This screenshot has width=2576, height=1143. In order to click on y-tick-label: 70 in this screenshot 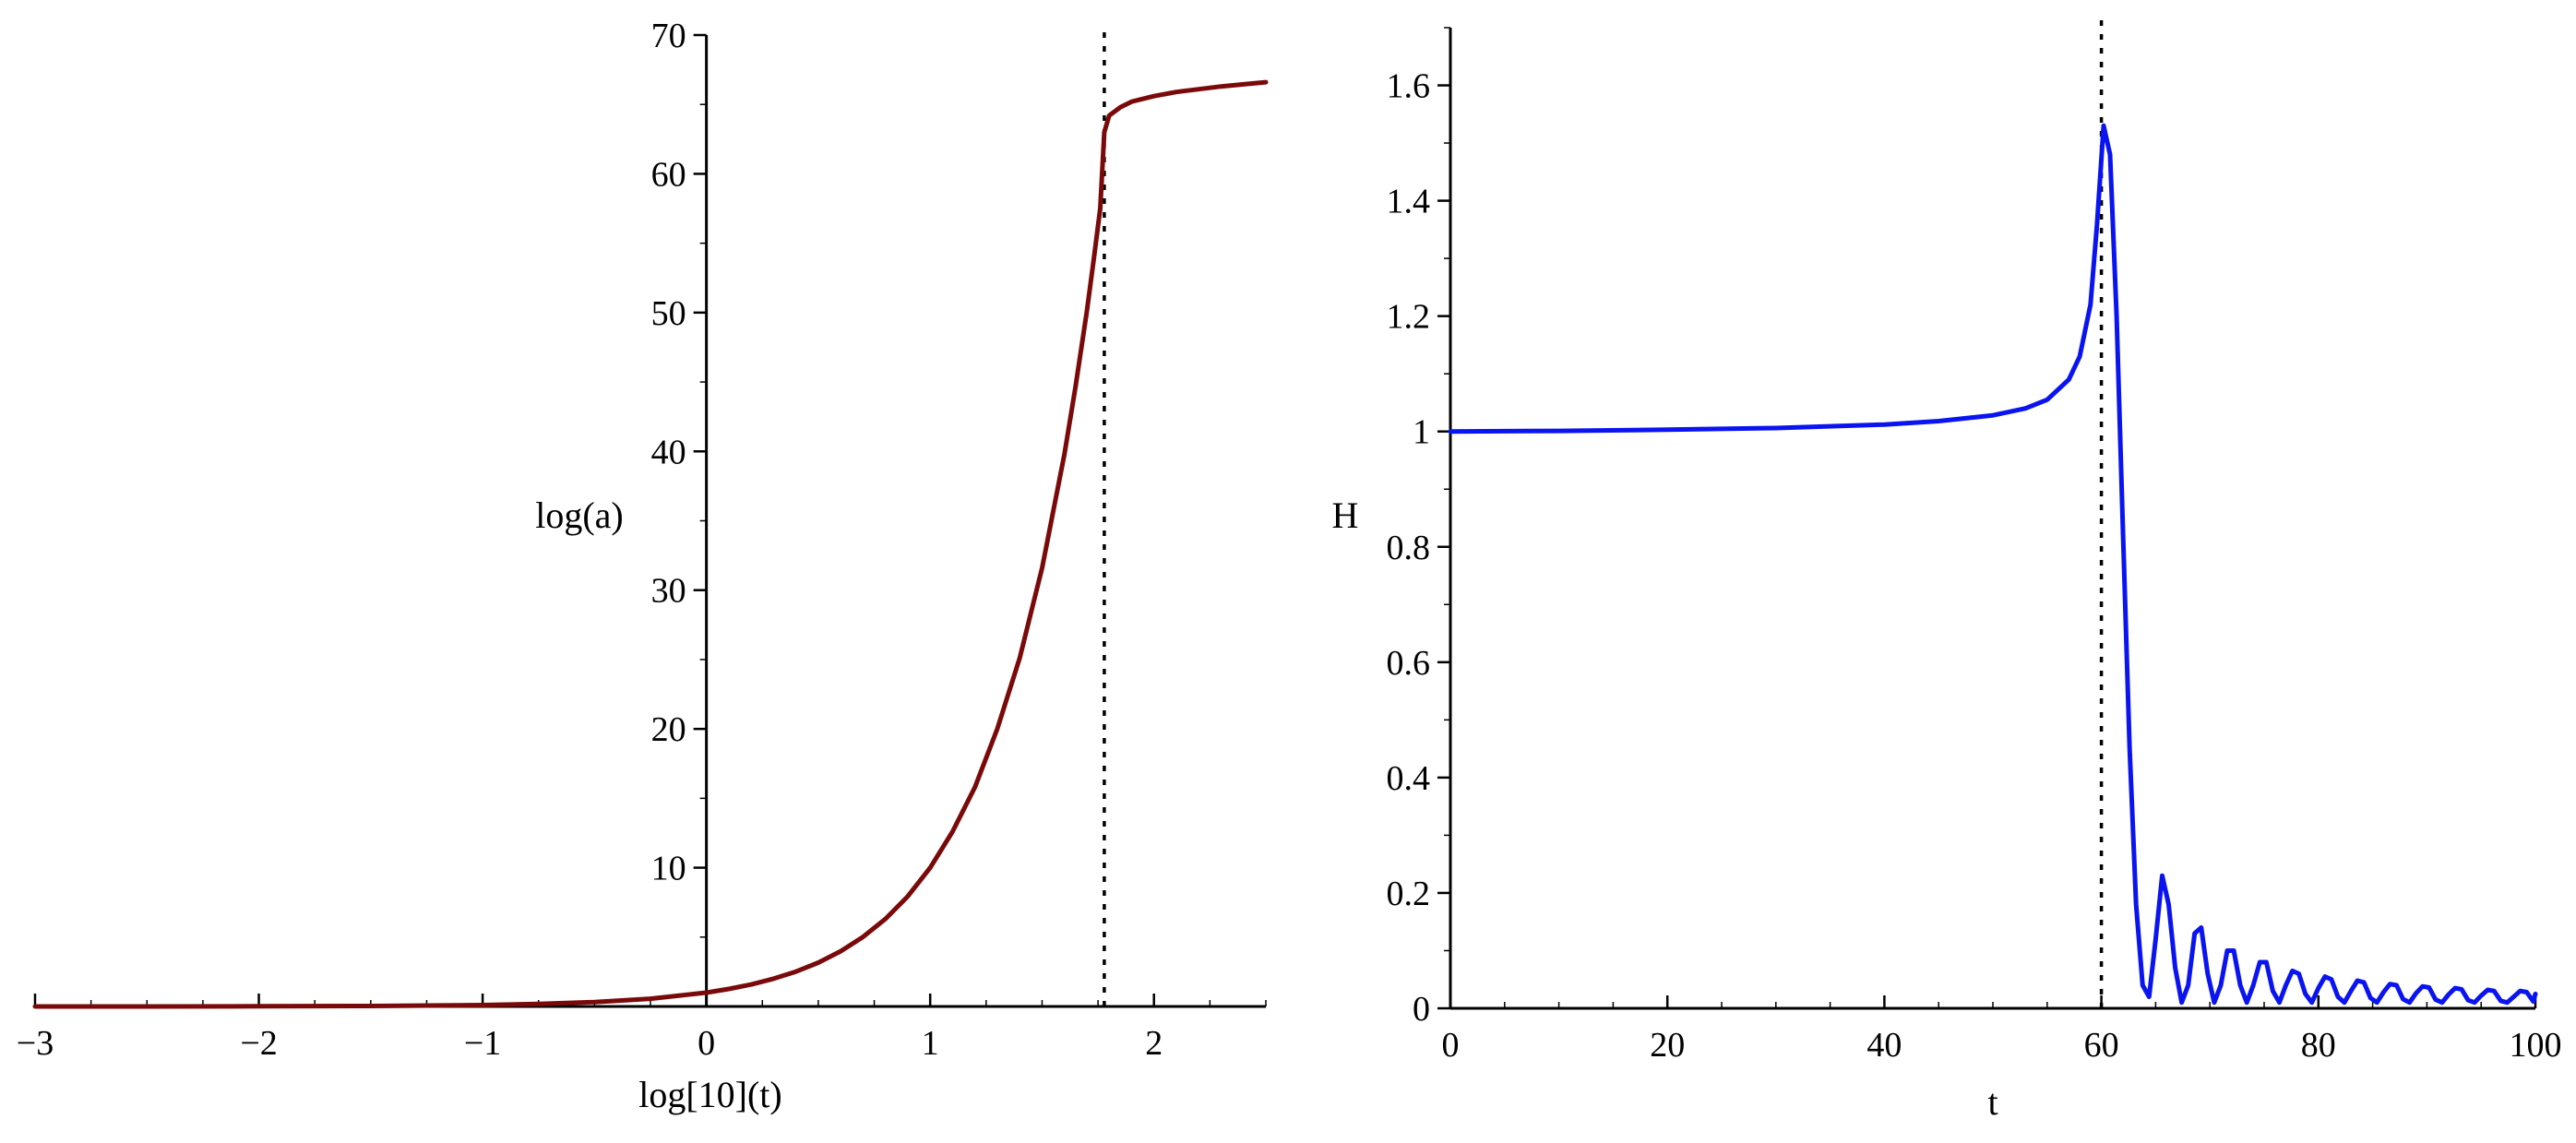, I will do `click(669, 36)`.